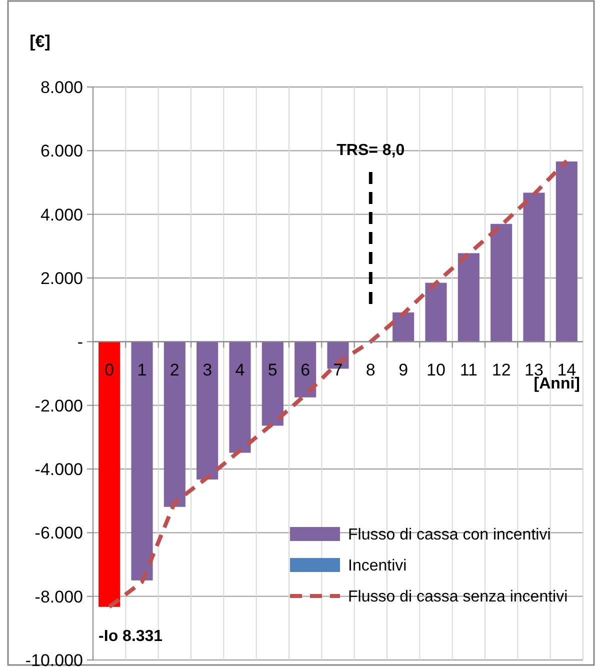  I want to click on y-tick-label: 2.000, so click(61, 278).